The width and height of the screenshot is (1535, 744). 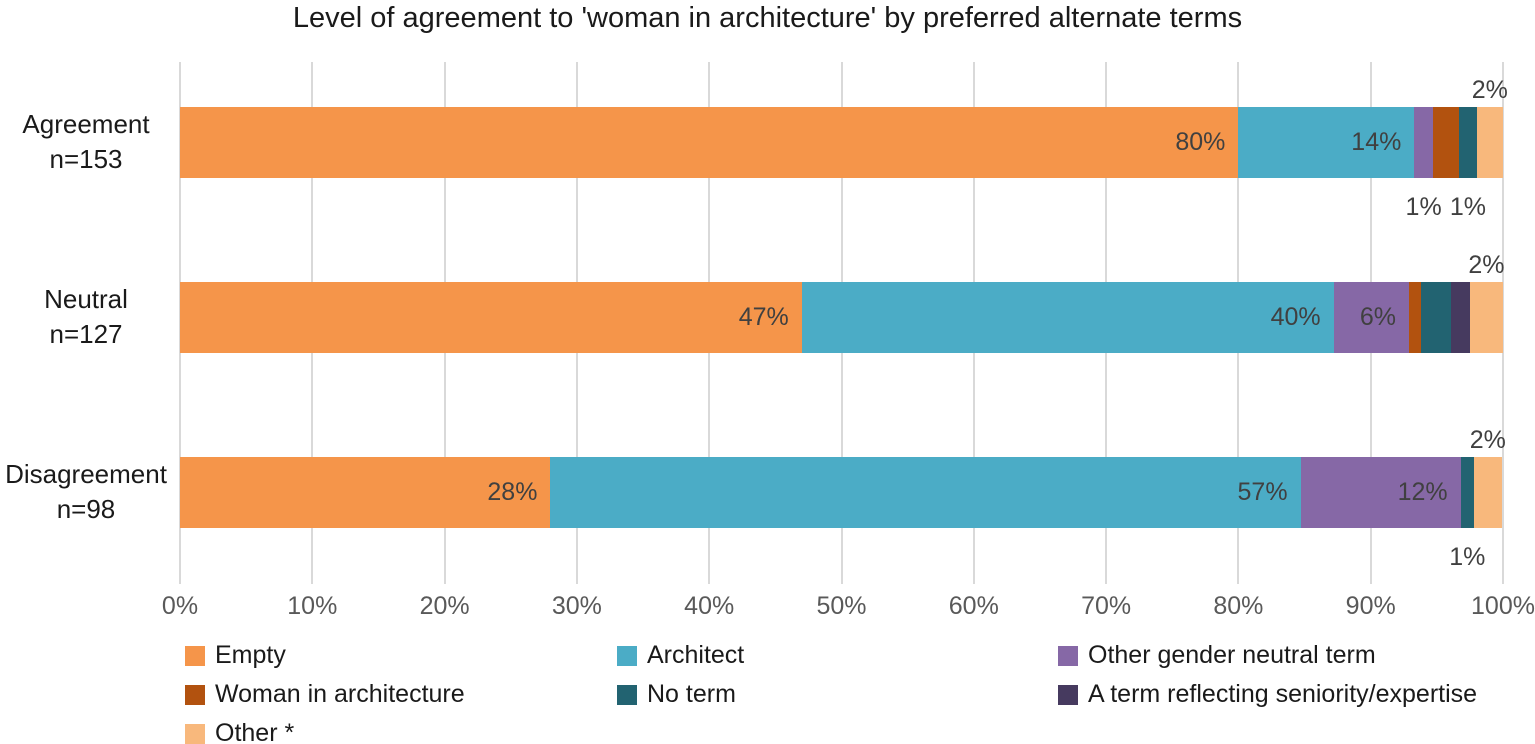 What do you see at coordinates (255, 731) in the screenshot?
I see `legend-label: Other *` at bounding box center [255, 731].